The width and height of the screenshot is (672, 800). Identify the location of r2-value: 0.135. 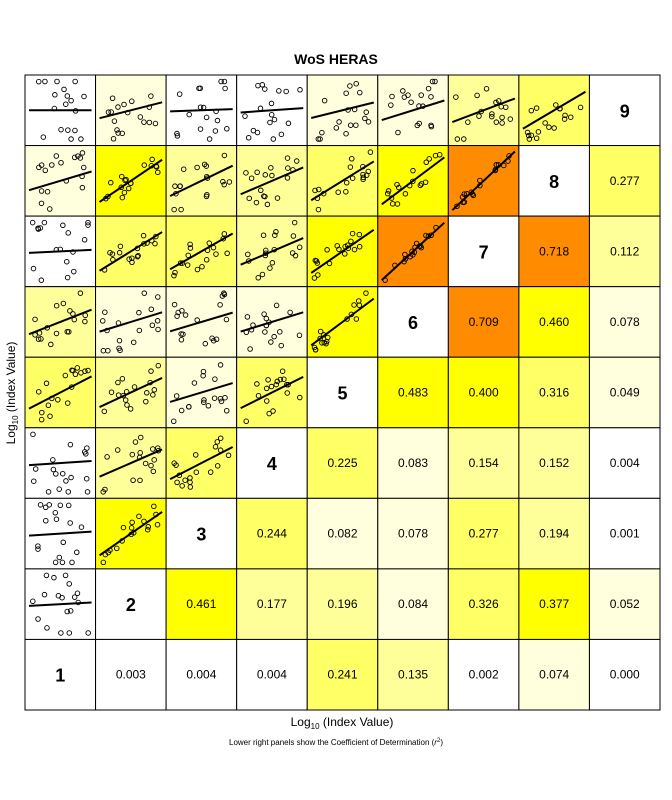
(413, 675).